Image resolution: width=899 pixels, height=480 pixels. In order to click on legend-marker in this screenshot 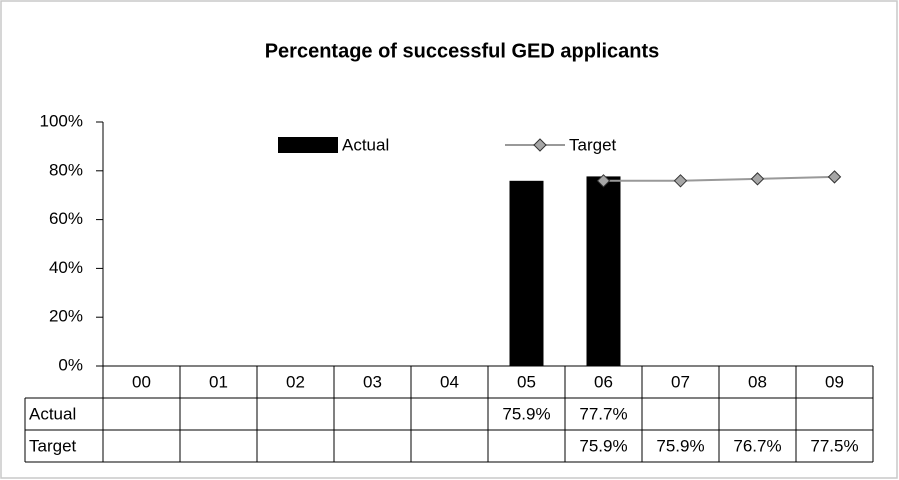, I will do `click(540, 145)`.